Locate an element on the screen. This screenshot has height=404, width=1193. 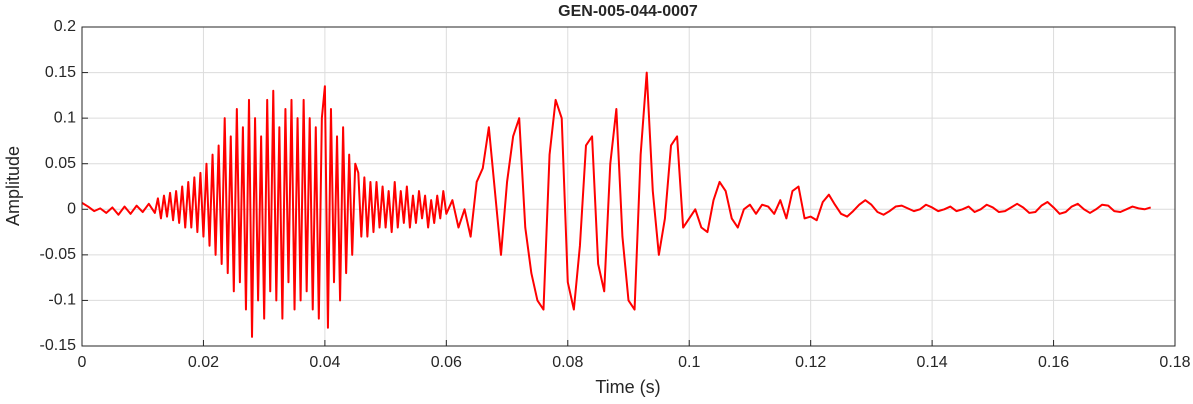
x-tick-label: 0.1 is located at coordinates (689, 362).